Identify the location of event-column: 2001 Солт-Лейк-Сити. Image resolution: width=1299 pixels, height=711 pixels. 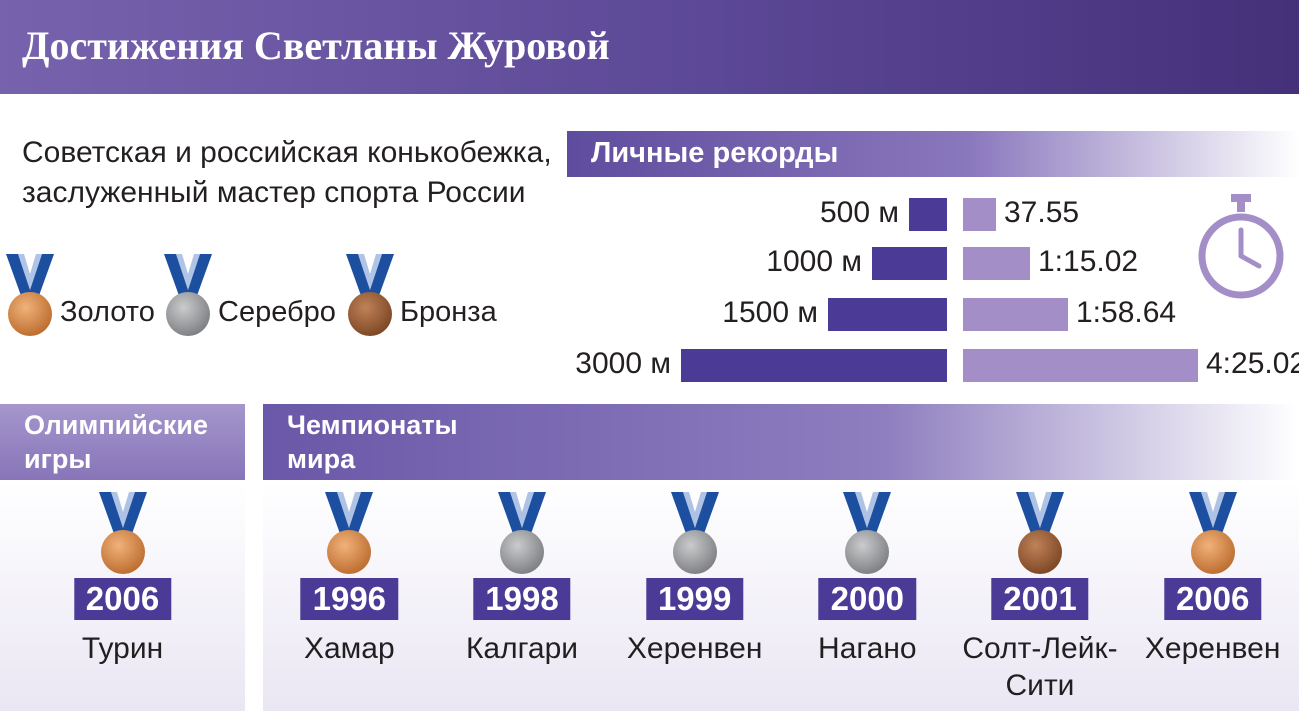
(1040, 596).